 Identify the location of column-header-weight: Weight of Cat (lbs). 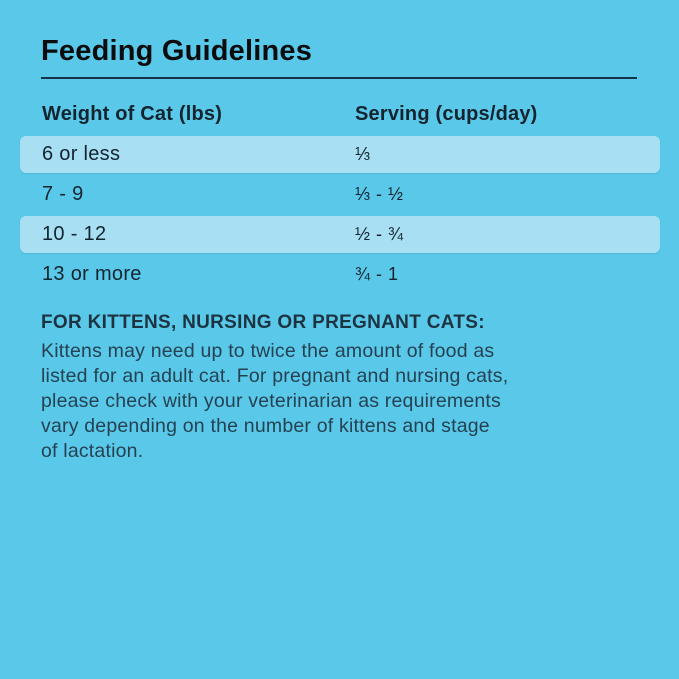
(132, 114).